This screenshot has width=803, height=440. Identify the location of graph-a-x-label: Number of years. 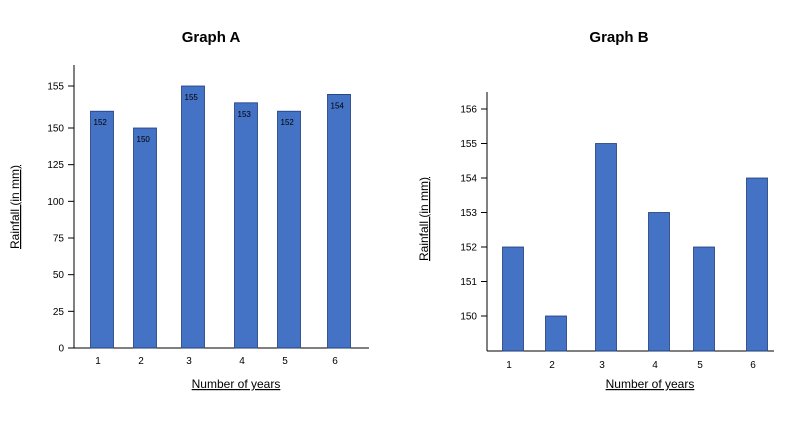
(236, 384).